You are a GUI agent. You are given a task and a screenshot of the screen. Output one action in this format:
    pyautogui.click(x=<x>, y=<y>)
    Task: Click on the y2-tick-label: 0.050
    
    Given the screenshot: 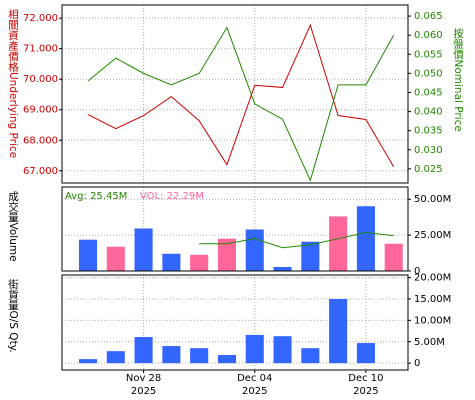 What is the action you would take?
    pyautogui.click(x=428, y=73)
    